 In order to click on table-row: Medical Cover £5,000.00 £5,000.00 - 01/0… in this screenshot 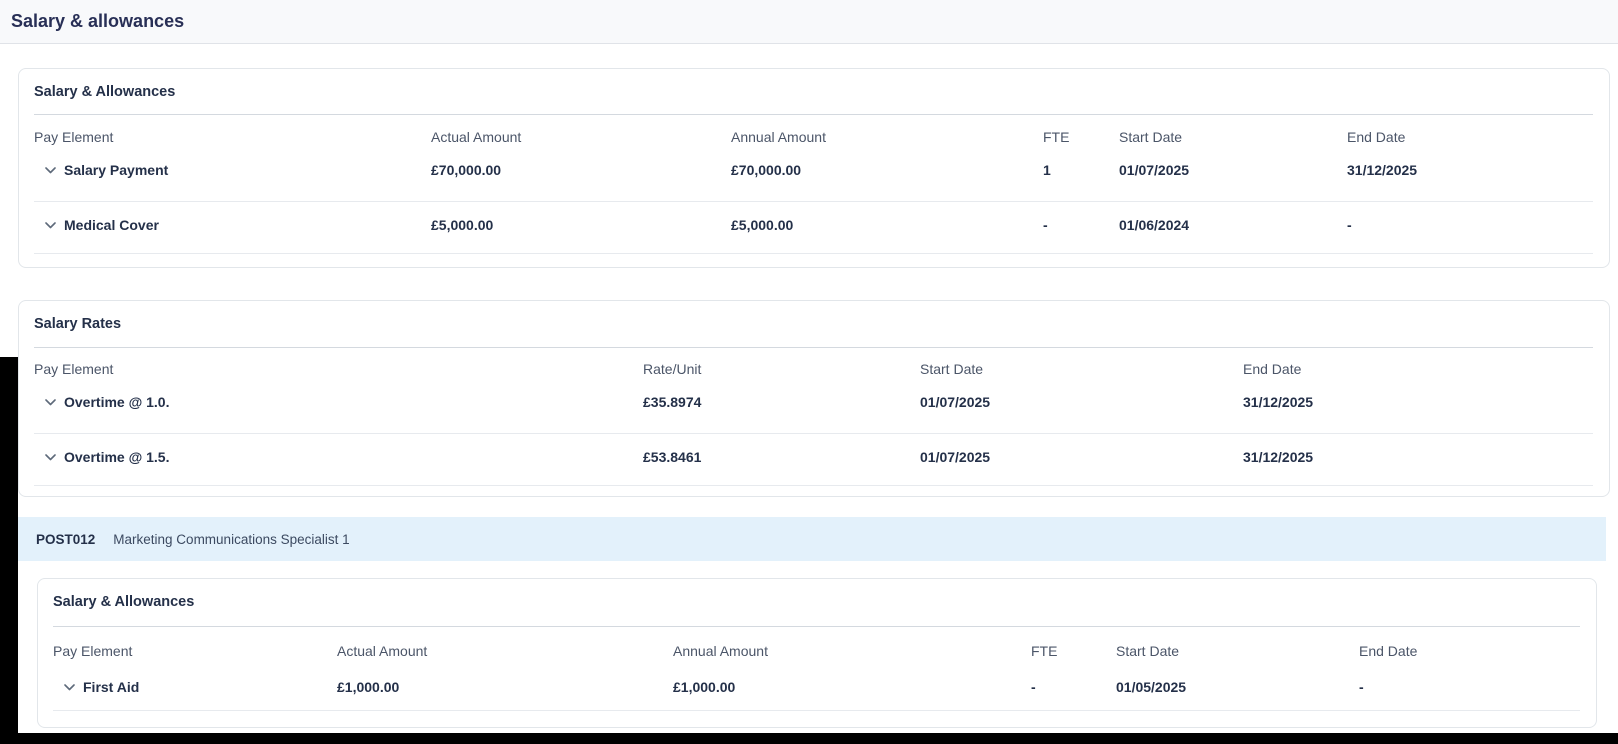, I will do `click(814, 228)`.